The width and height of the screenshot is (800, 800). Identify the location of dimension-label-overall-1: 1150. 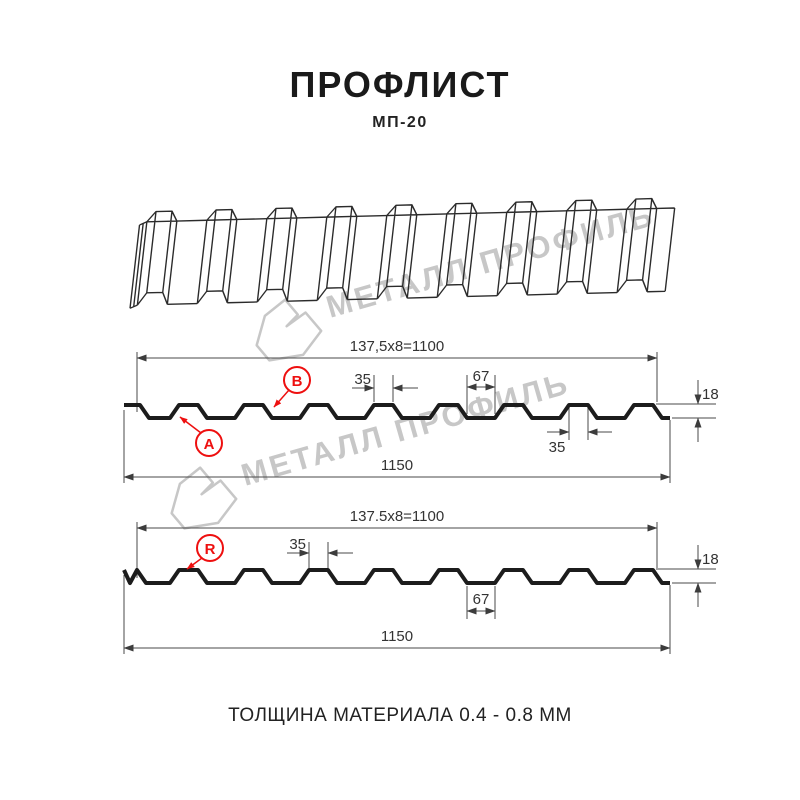
(397, 465).